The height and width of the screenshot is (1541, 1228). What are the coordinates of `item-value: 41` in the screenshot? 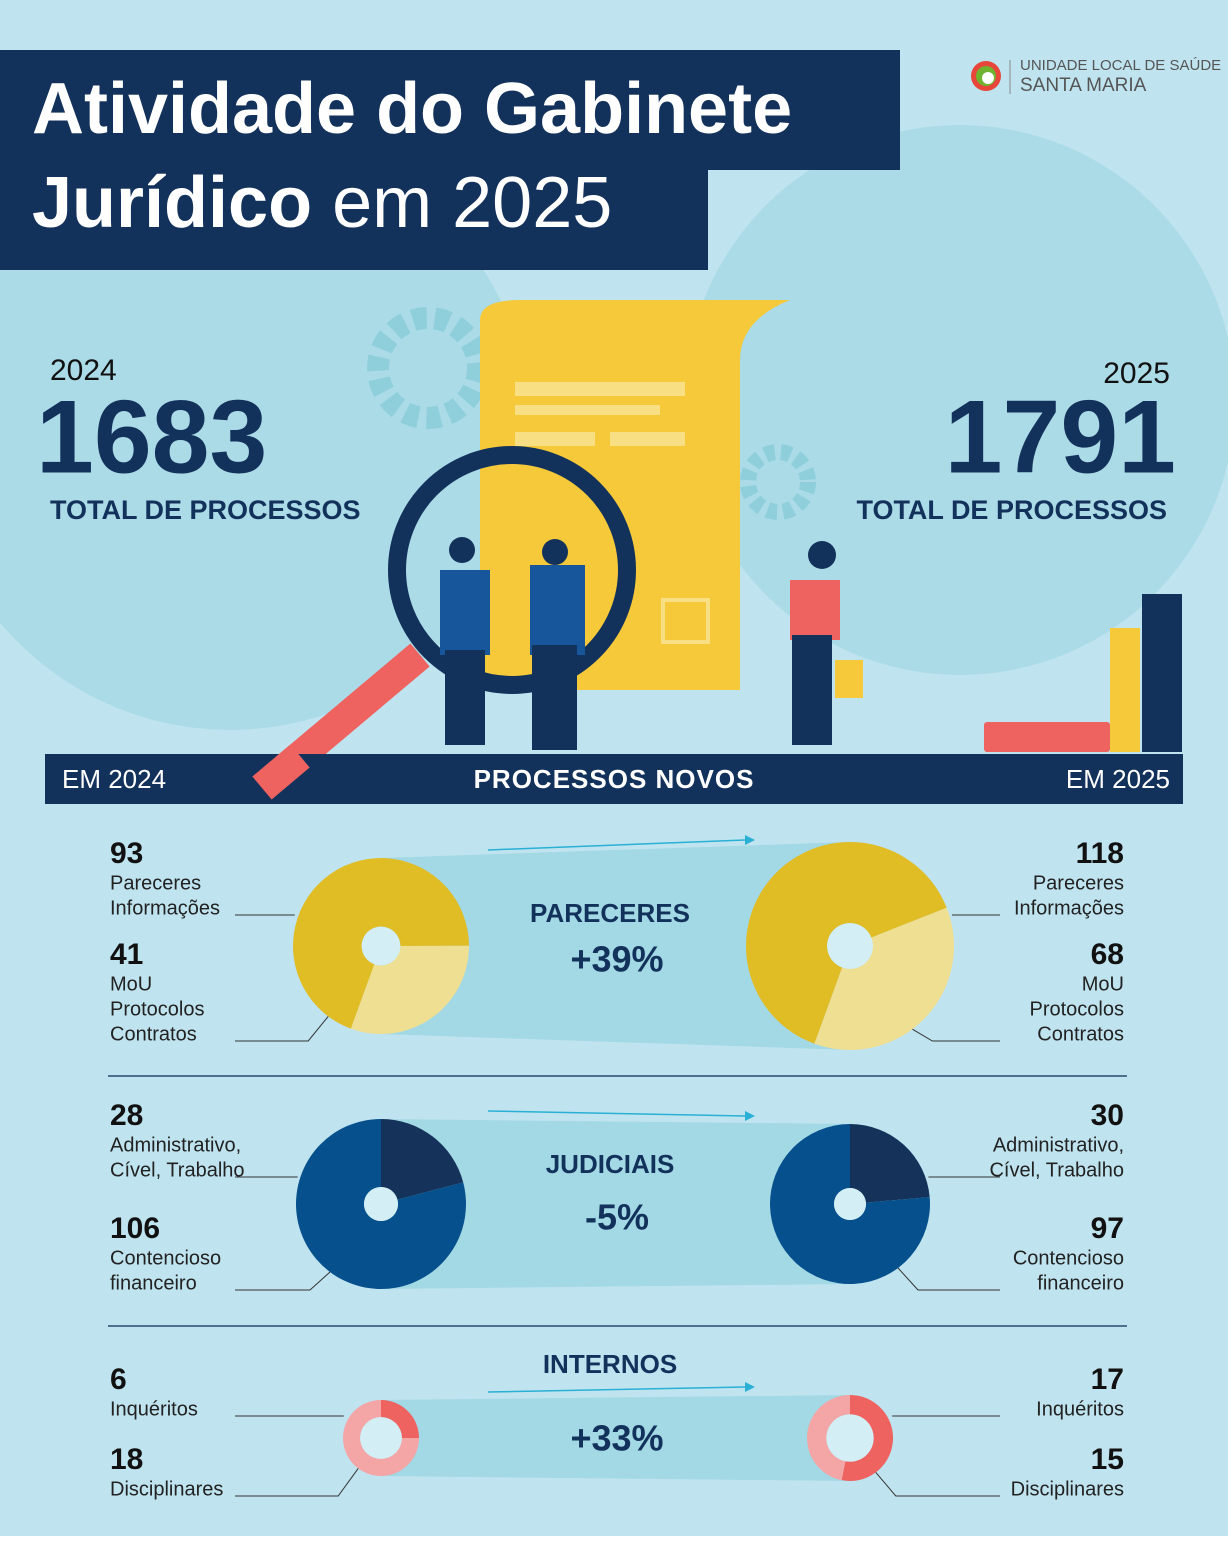 It's located at (126, 954).